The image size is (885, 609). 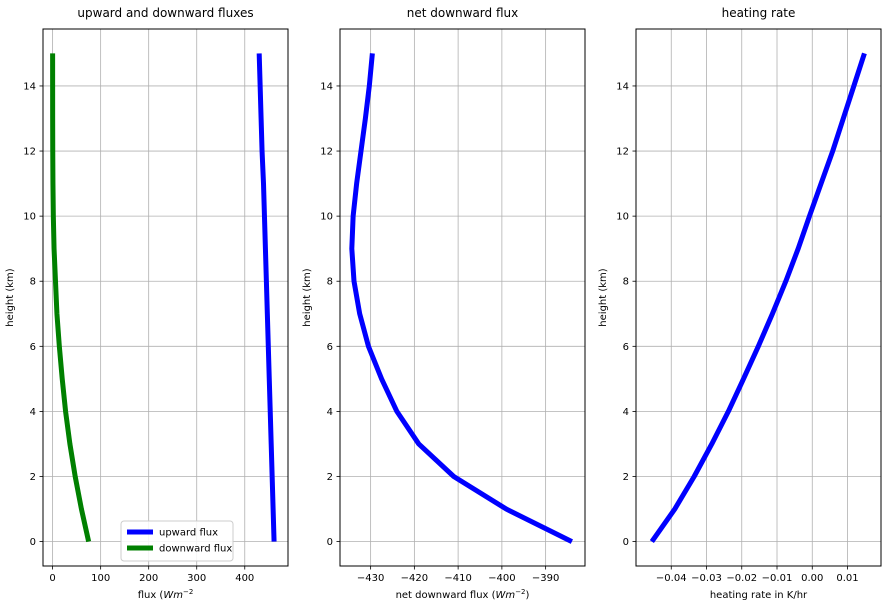 I want to click on legend: upward flux downward flux, so click(x=177, y=541).